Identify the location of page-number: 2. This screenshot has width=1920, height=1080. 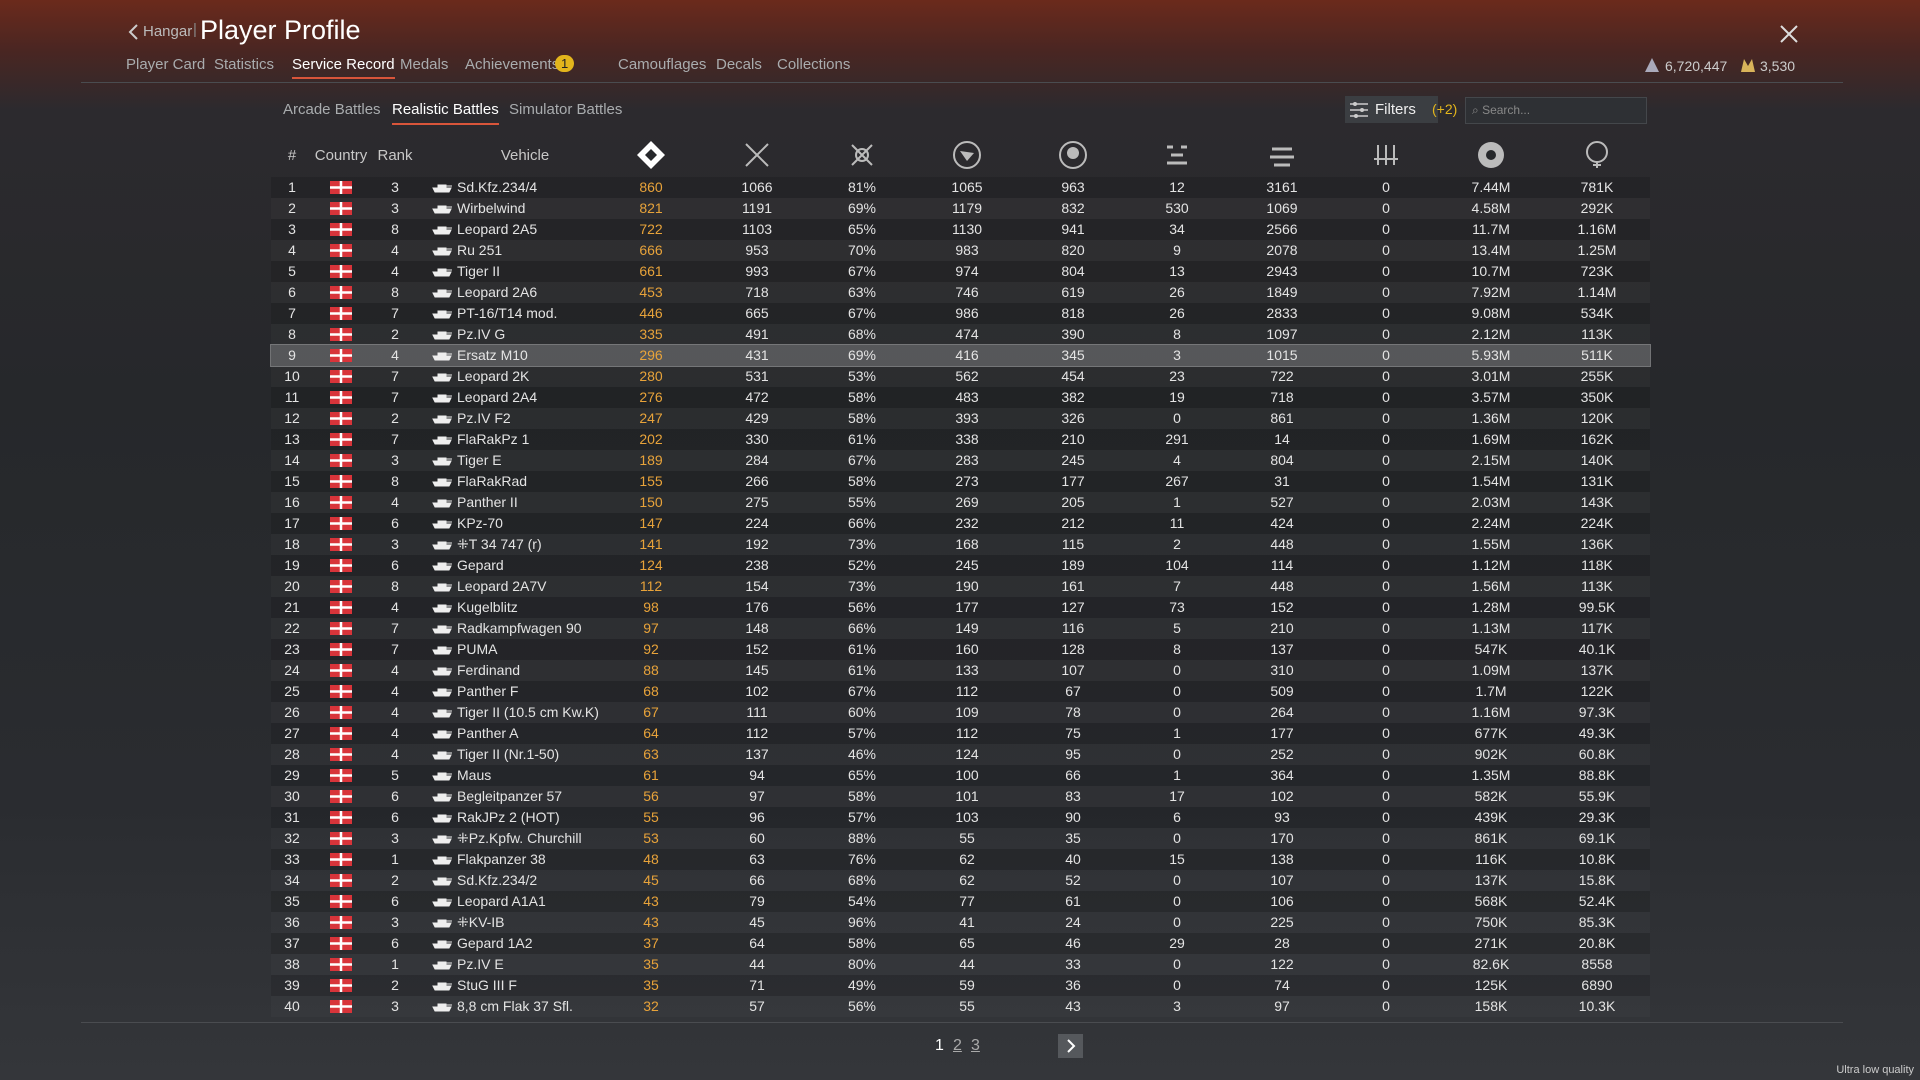
(957, 1045).